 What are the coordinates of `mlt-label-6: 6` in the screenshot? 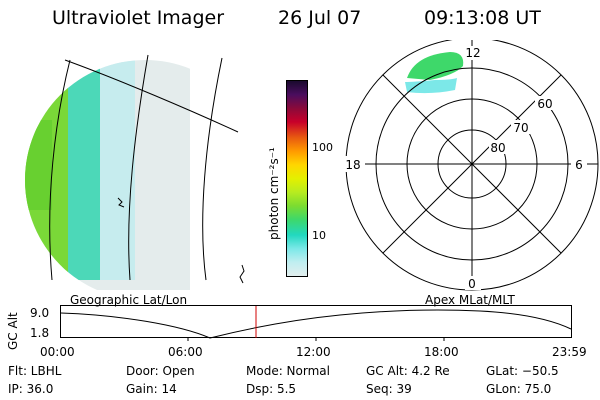 It's located at (579, 165).